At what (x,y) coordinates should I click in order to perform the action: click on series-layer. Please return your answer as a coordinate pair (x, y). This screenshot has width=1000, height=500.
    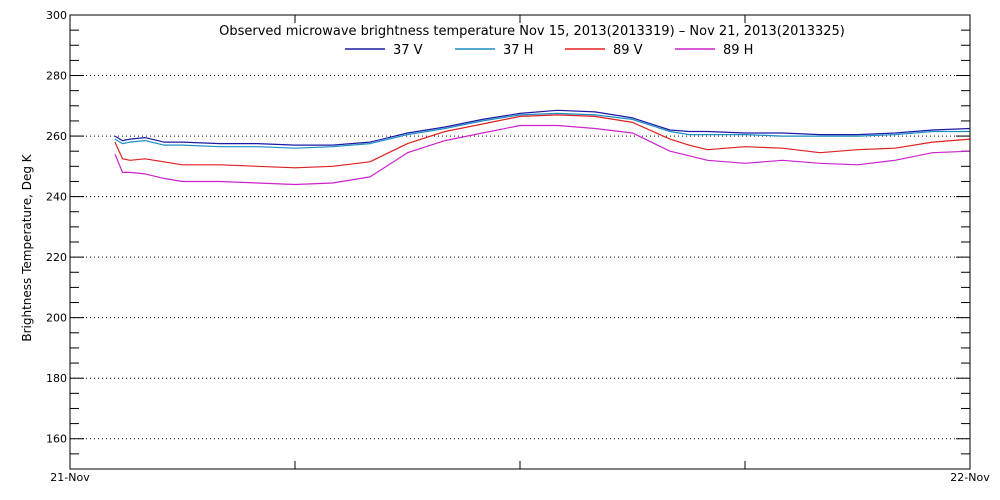
    Looking at the image, I should click on (542, 147).